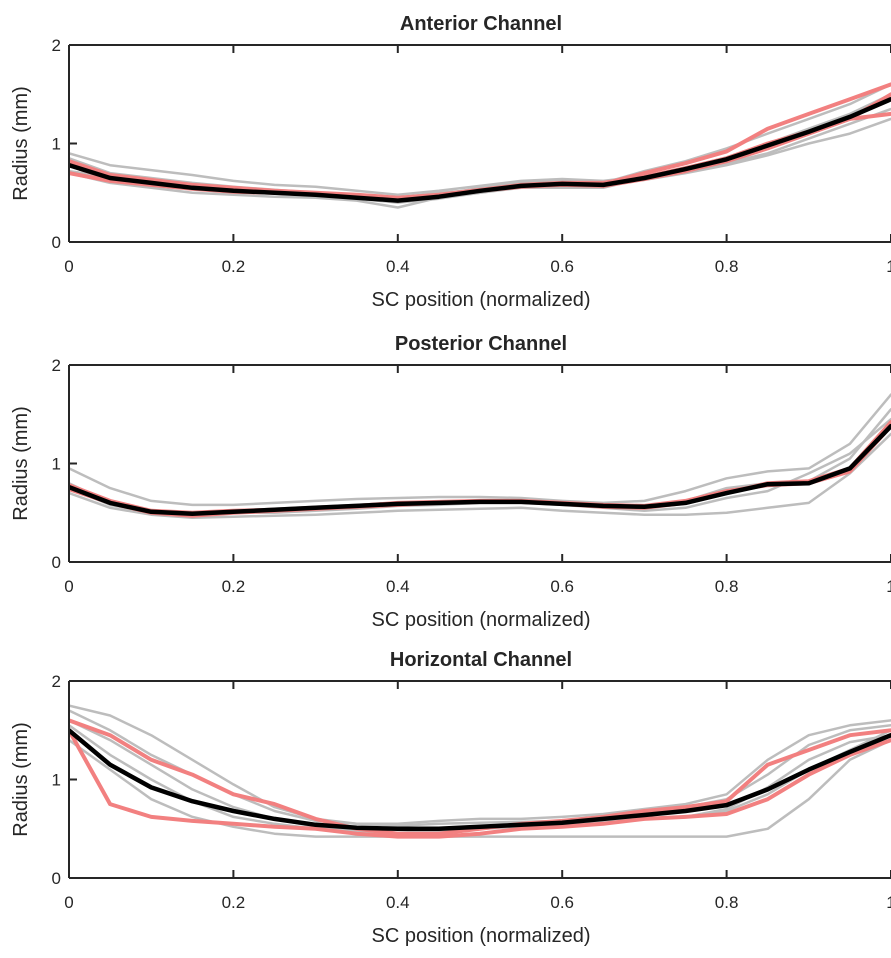  I want to click on chart-title: Horizontal Channel, so click(481, 660).